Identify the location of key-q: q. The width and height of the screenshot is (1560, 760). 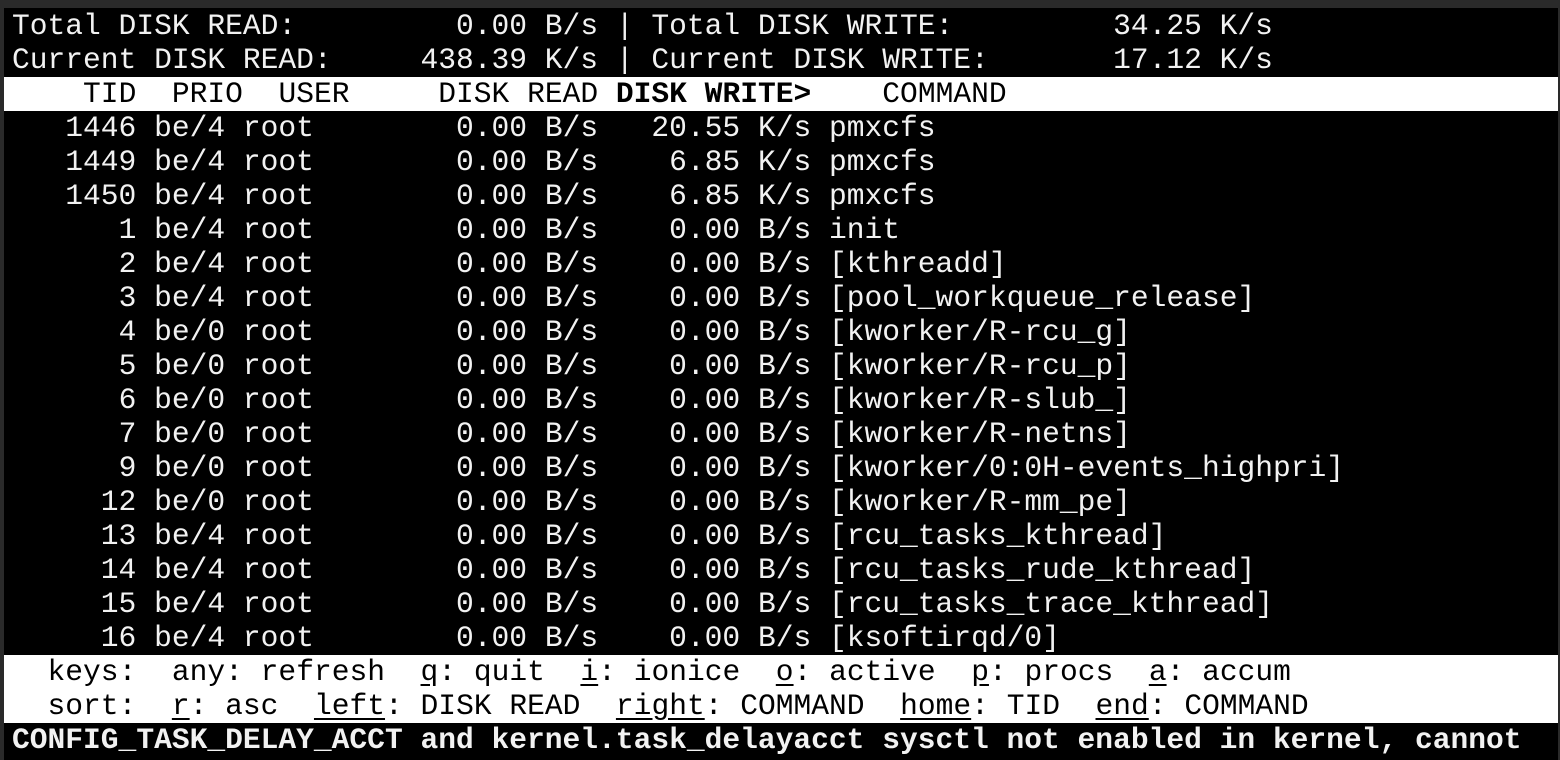
(429, 672).